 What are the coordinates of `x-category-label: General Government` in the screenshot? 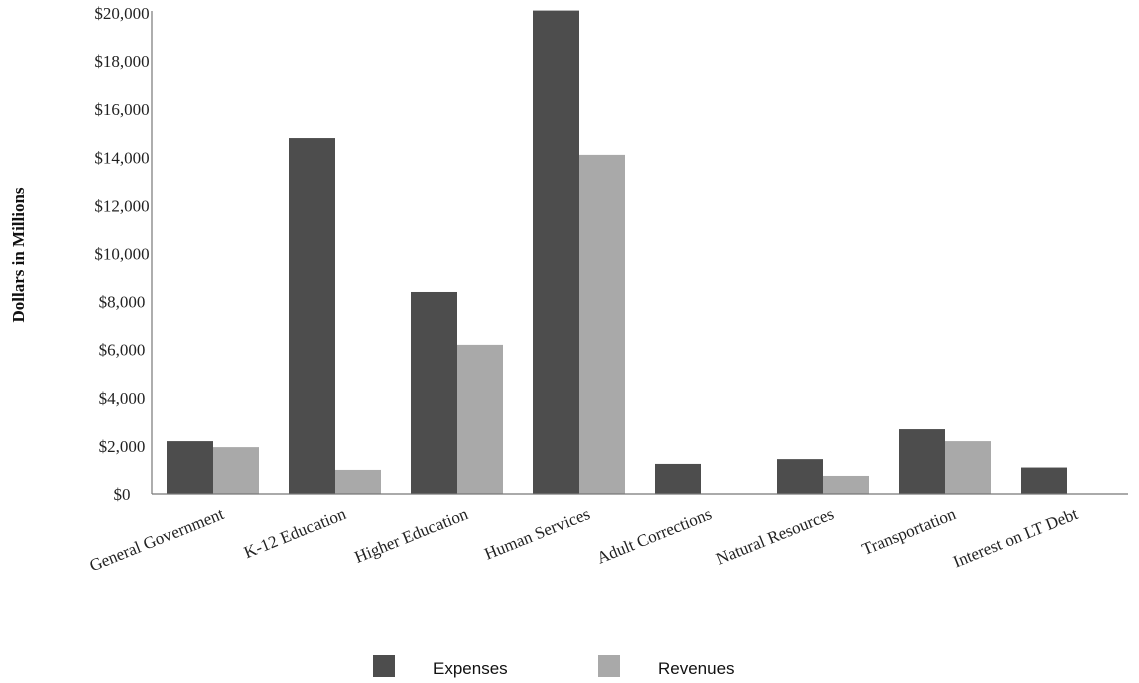 It's located at (157, 539).